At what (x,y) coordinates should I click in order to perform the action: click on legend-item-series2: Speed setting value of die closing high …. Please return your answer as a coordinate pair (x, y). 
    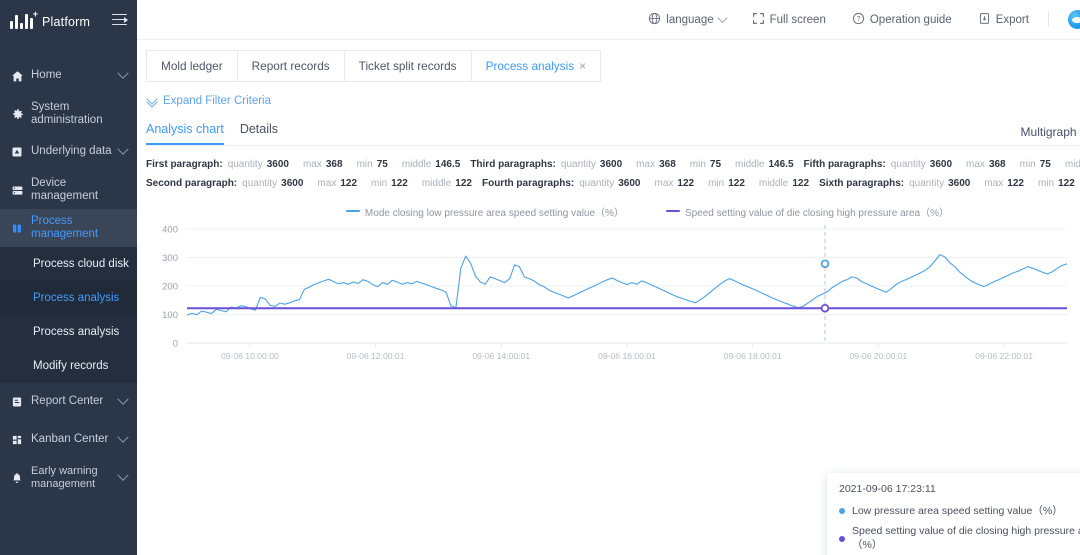
    Looking at the image, I should click on (807, 211).